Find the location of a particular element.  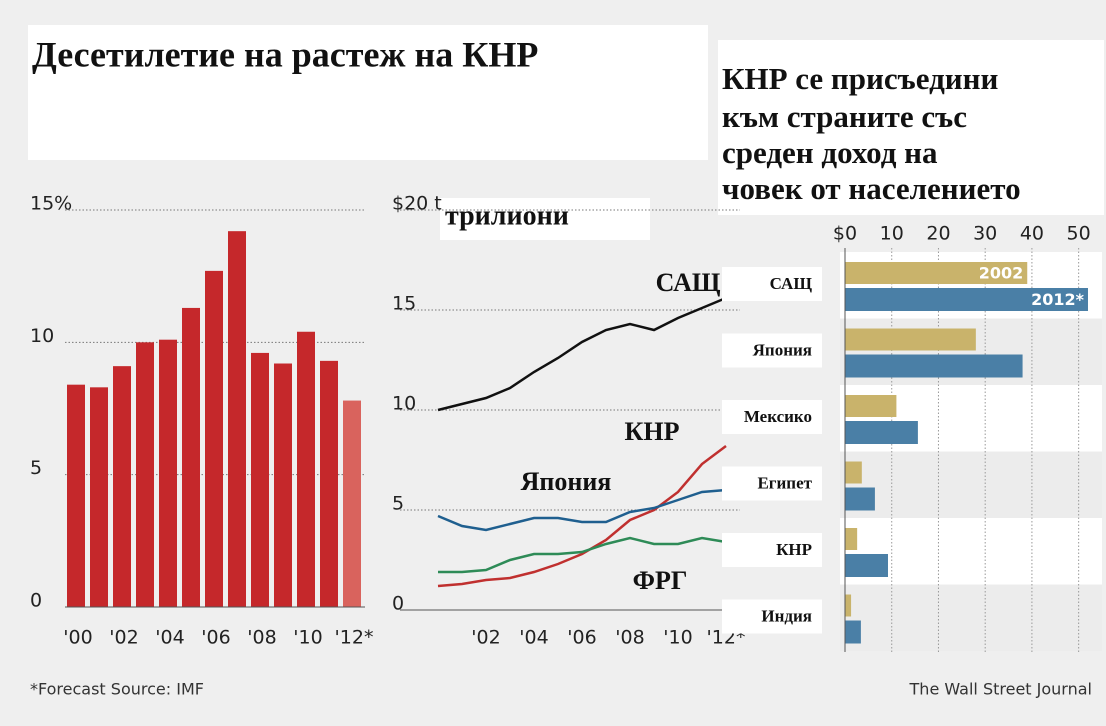

panel-title: среден доход на is located at coordinates (830, 152).